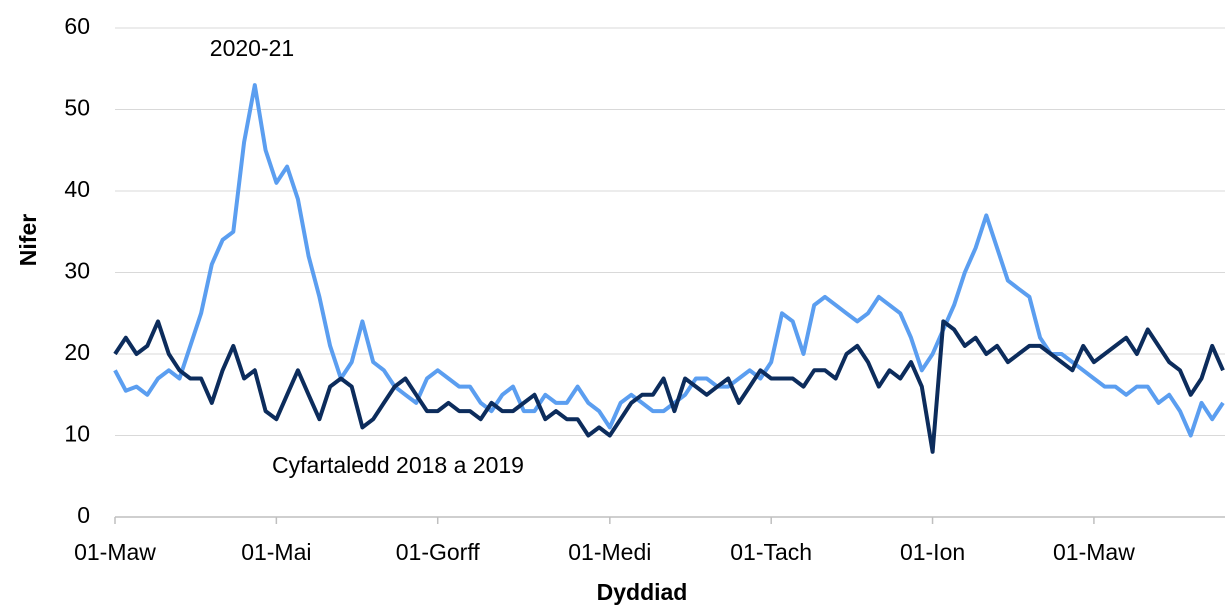 This screenshot has width=1225, height=605. Describe the element at coordinates (77, 434) in the screenshot. I see `y-tick-label: 10` at that location.